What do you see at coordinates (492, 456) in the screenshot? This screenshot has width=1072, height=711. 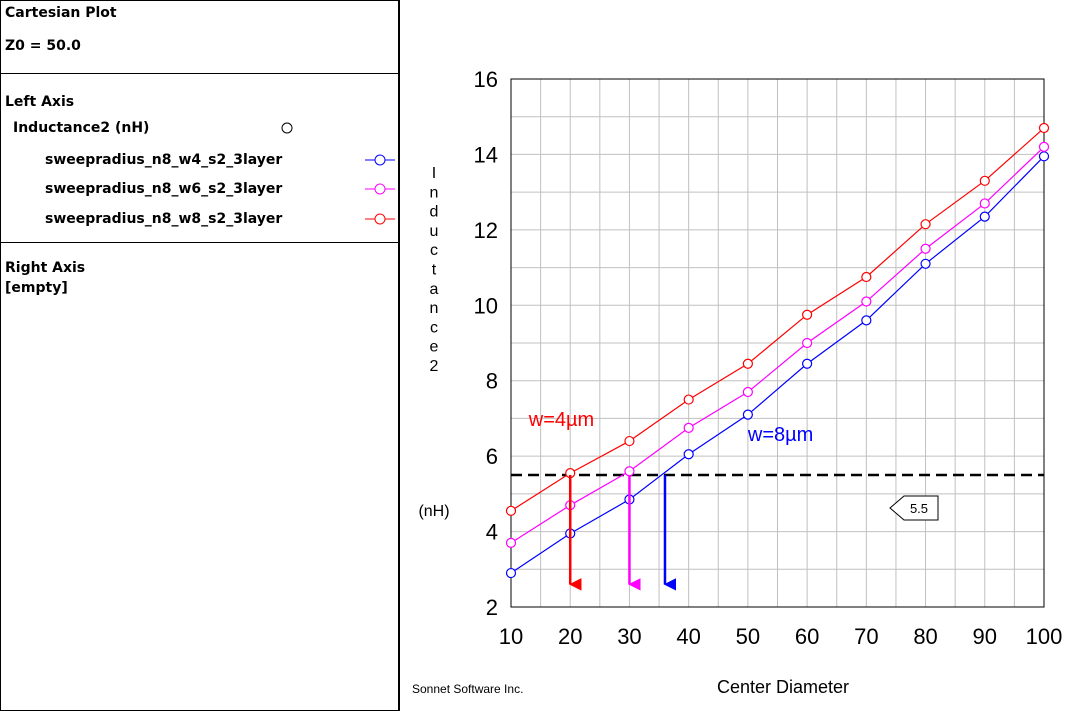 I see `y-tick-label: 6` at bounding box center [492, 456].